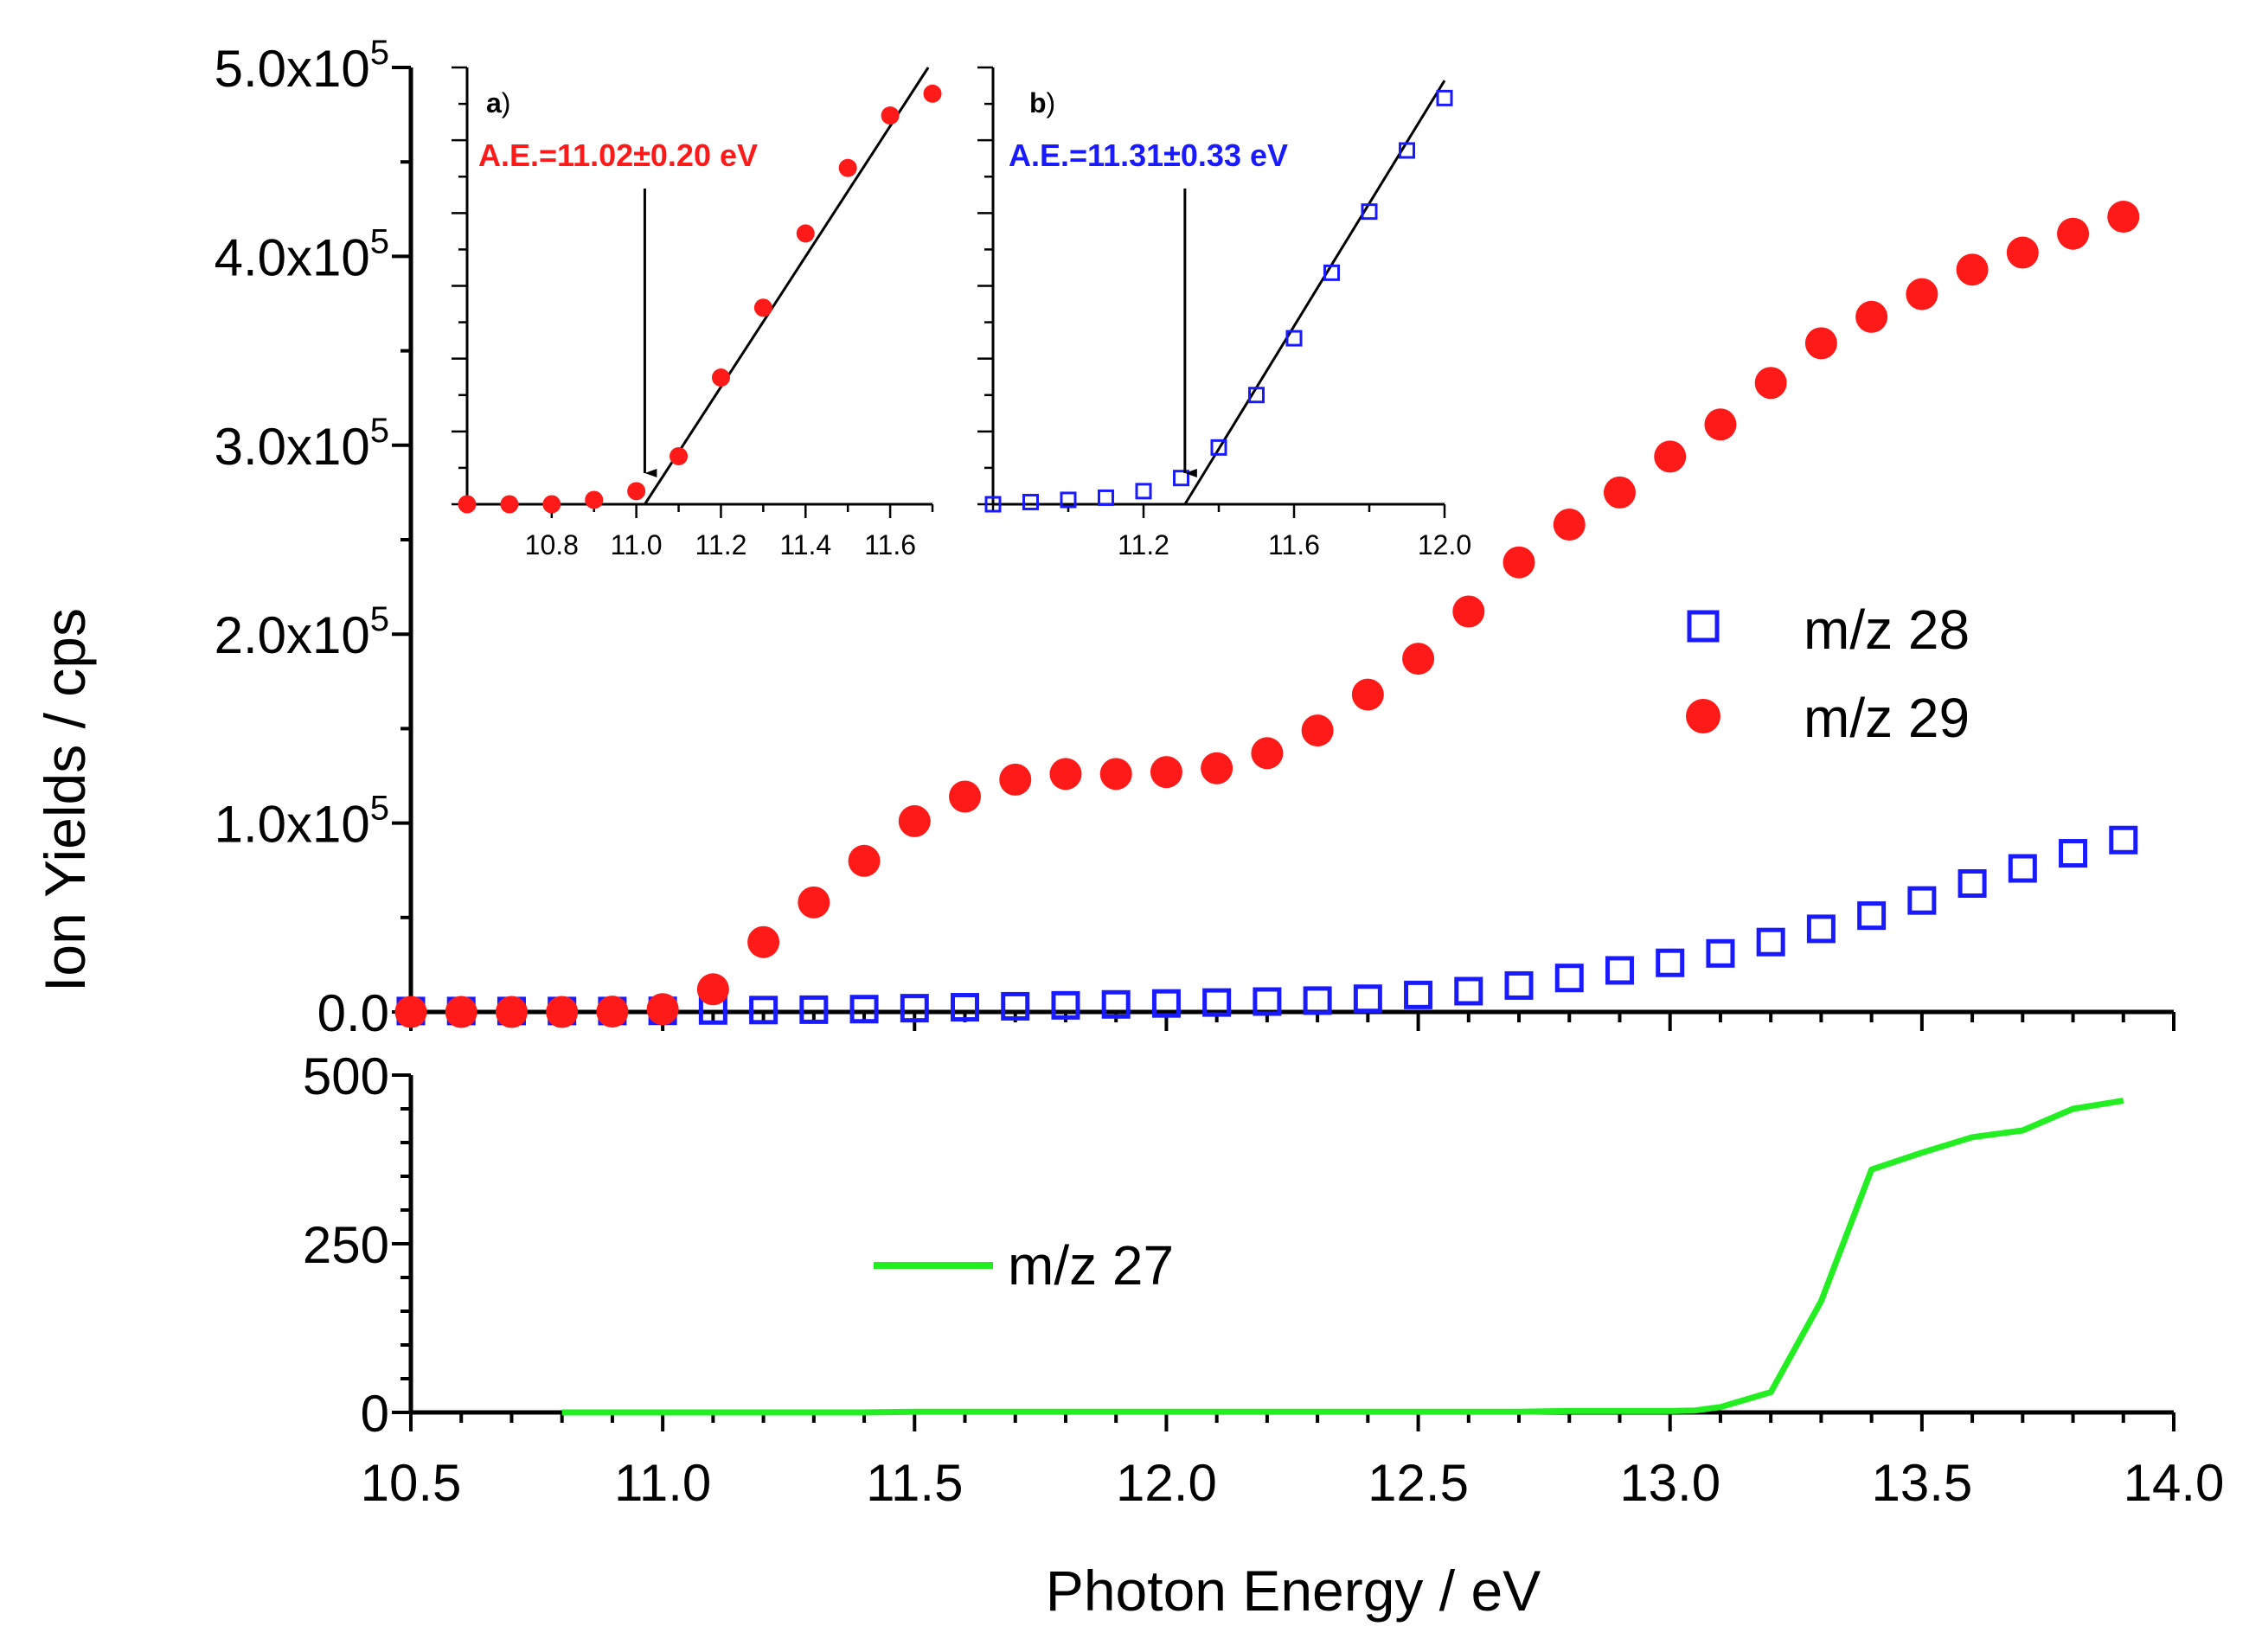 The image size is (2249, 1652). Describe the element at coordinates (1887, 718) in the screenshot. I see `legend-mz29-label: m/z 29` at that location.